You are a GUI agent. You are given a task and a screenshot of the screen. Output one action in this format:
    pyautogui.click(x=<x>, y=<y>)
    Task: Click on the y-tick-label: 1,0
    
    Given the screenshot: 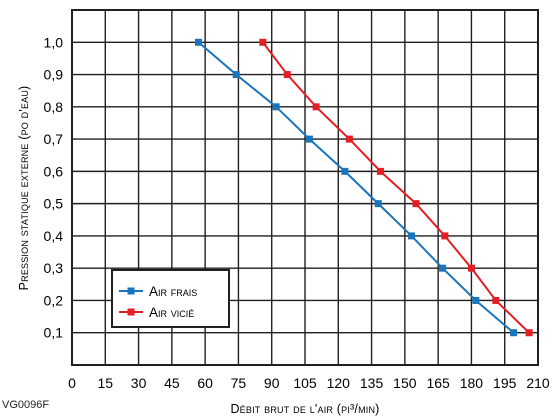 What is the action you would take?
    pyautogui.click(x=54, y=42)
    